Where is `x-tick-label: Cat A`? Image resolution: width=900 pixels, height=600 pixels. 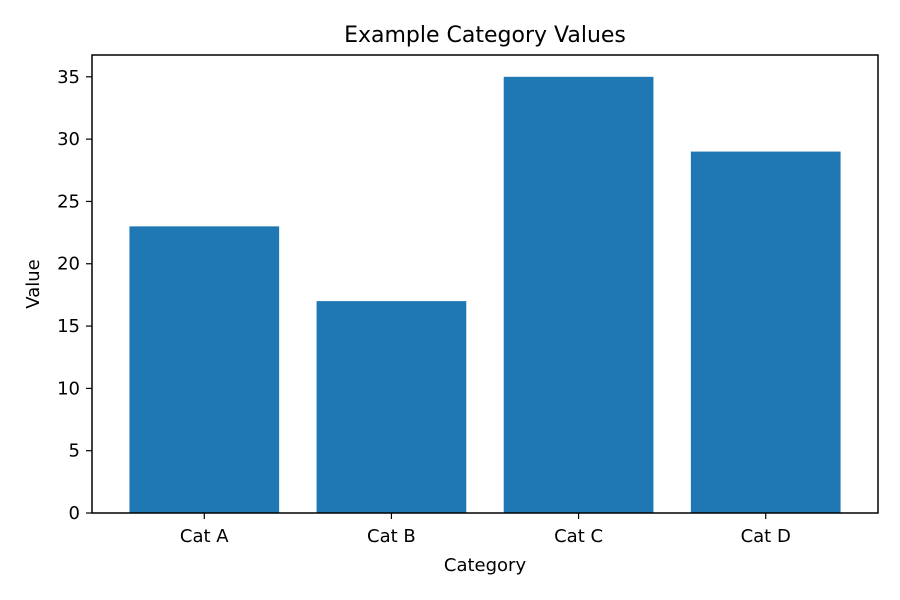
x-tick-label: Cat A is located at coordinates (204, 536).